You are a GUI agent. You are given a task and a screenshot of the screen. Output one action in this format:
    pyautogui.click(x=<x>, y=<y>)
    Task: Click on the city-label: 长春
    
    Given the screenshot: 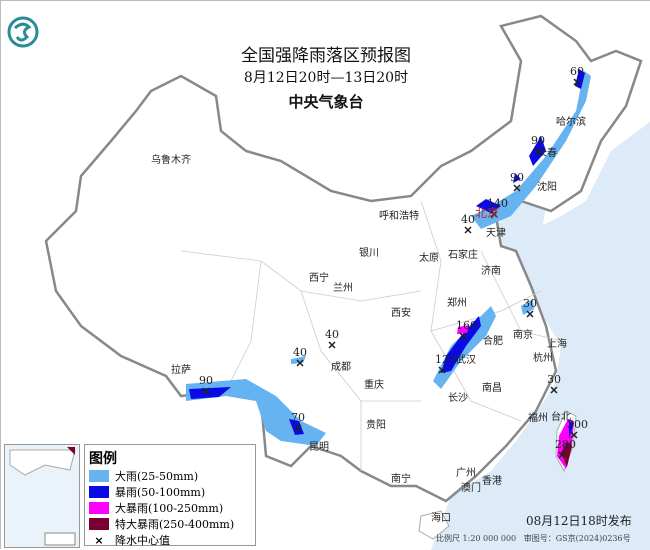 What is the action you would take?
    pyautogui.click(x=547, y=153)
    